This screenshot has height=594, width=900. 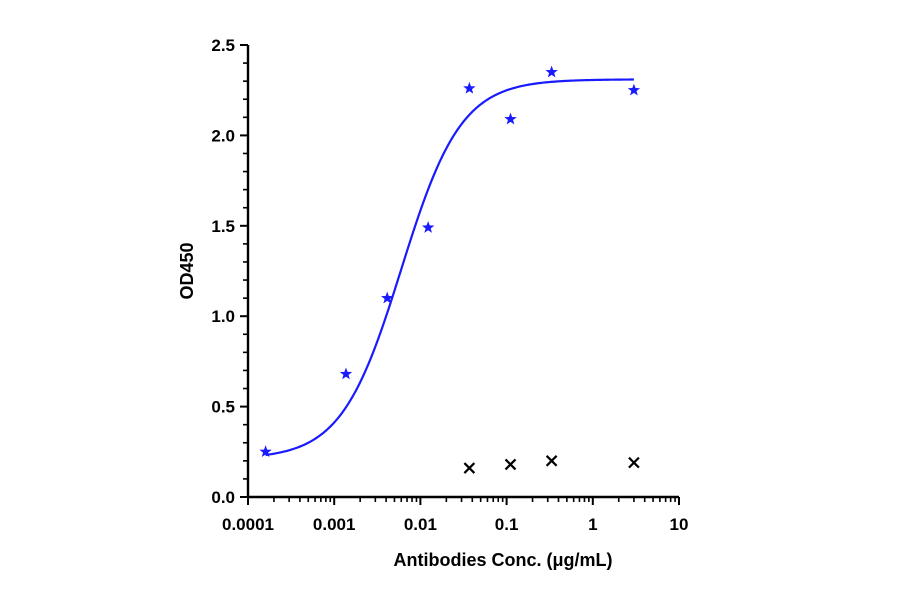 I want to click on x-tick-label: 0.1, so click(x=507, y=524).